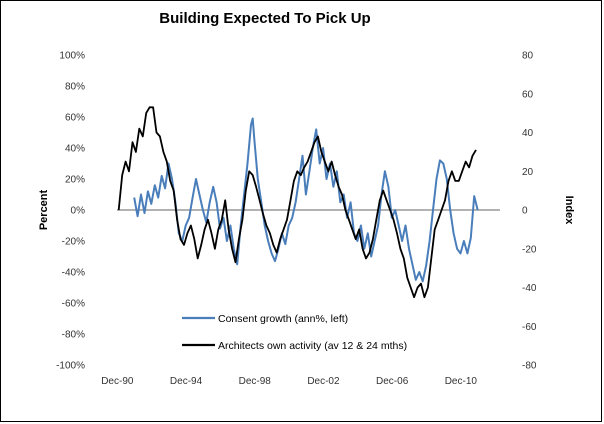 The height and width of the screenshot is (424, 604). Describe the element at coordinates (255, 381) in the screenshot. I see `x-tick-label: Dec-98` at that location.